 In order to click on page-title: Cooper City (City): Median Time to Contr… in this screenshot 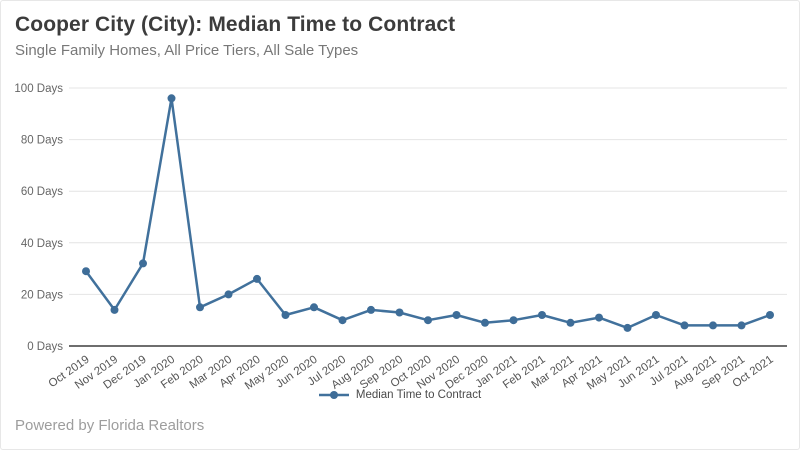, I will do `click(235, 24)`.